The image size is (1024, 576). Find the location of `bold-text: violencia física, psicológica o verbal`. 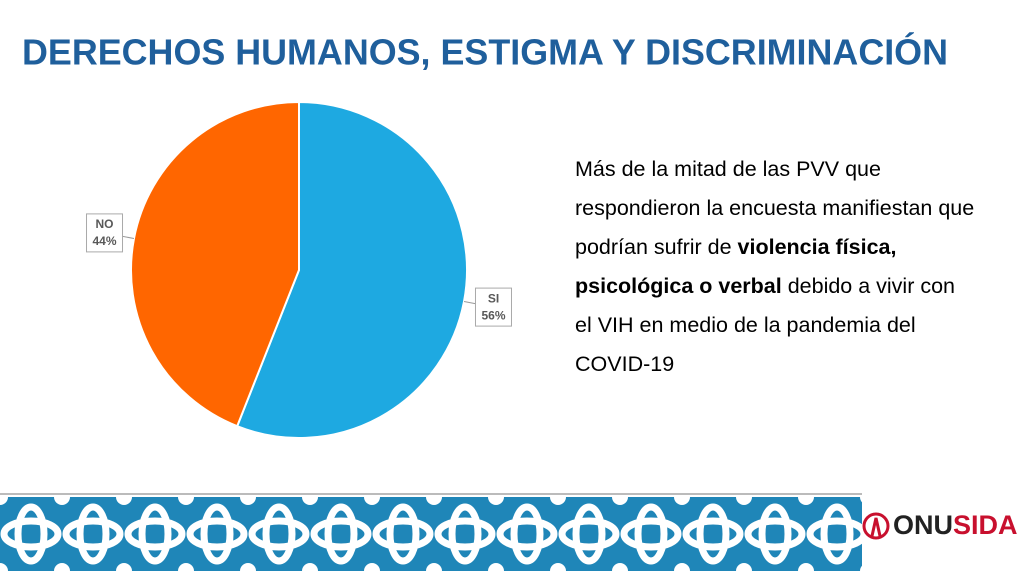

bold-text: violencia física, psicológica o verbal is located at coordinates (736, 266).